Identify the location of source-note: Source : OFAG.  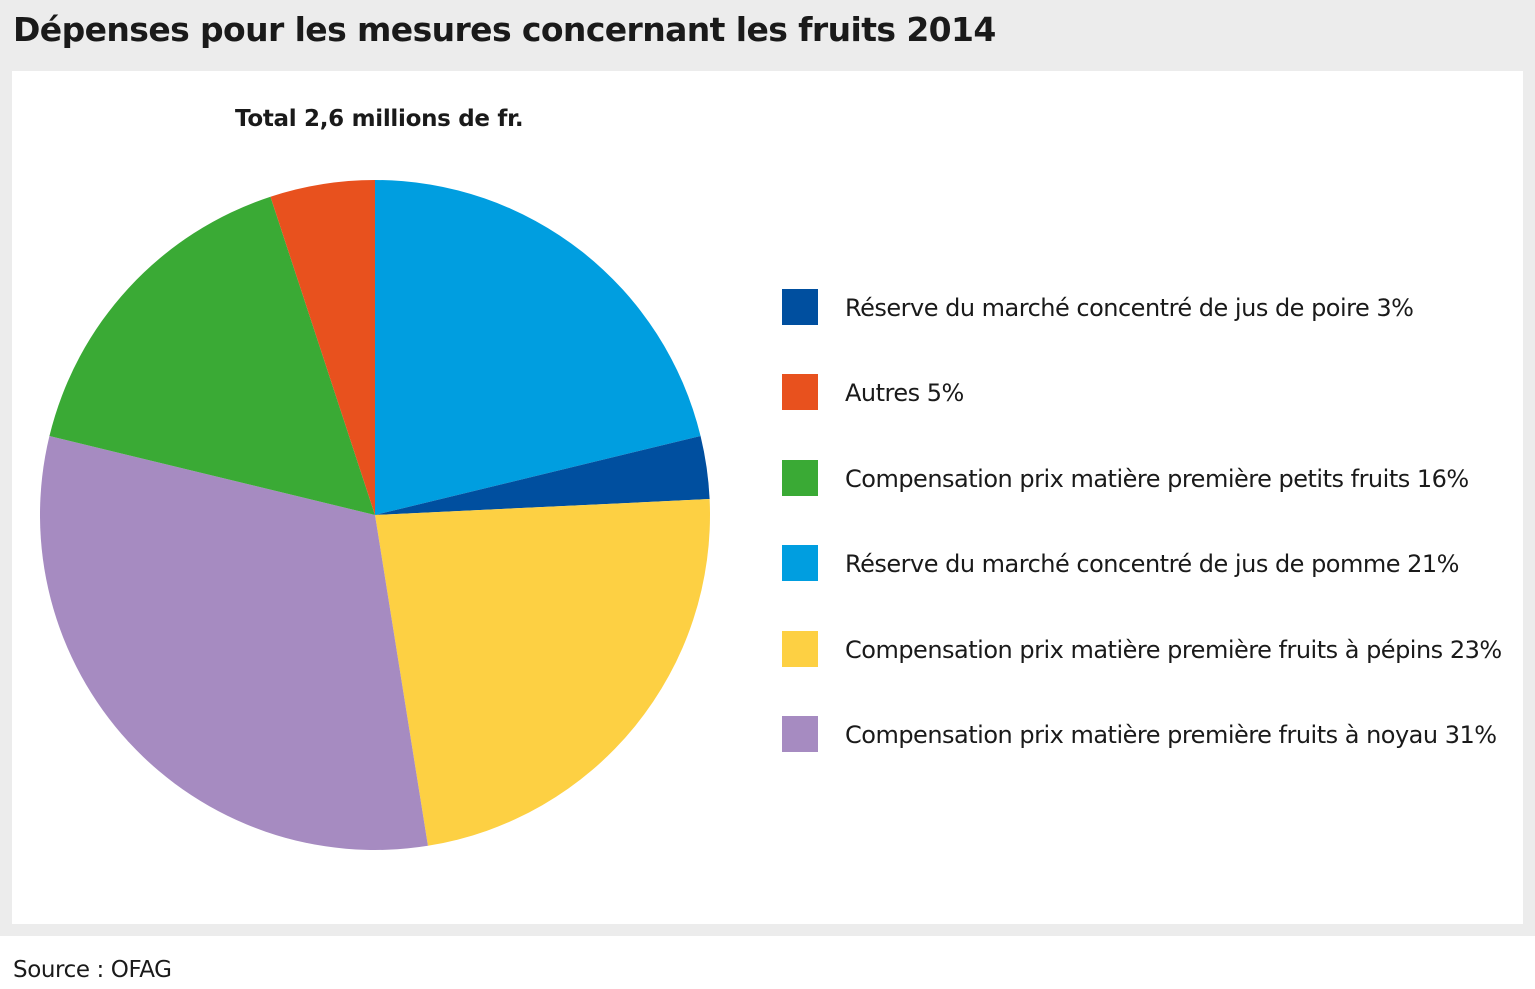
(92, 970).